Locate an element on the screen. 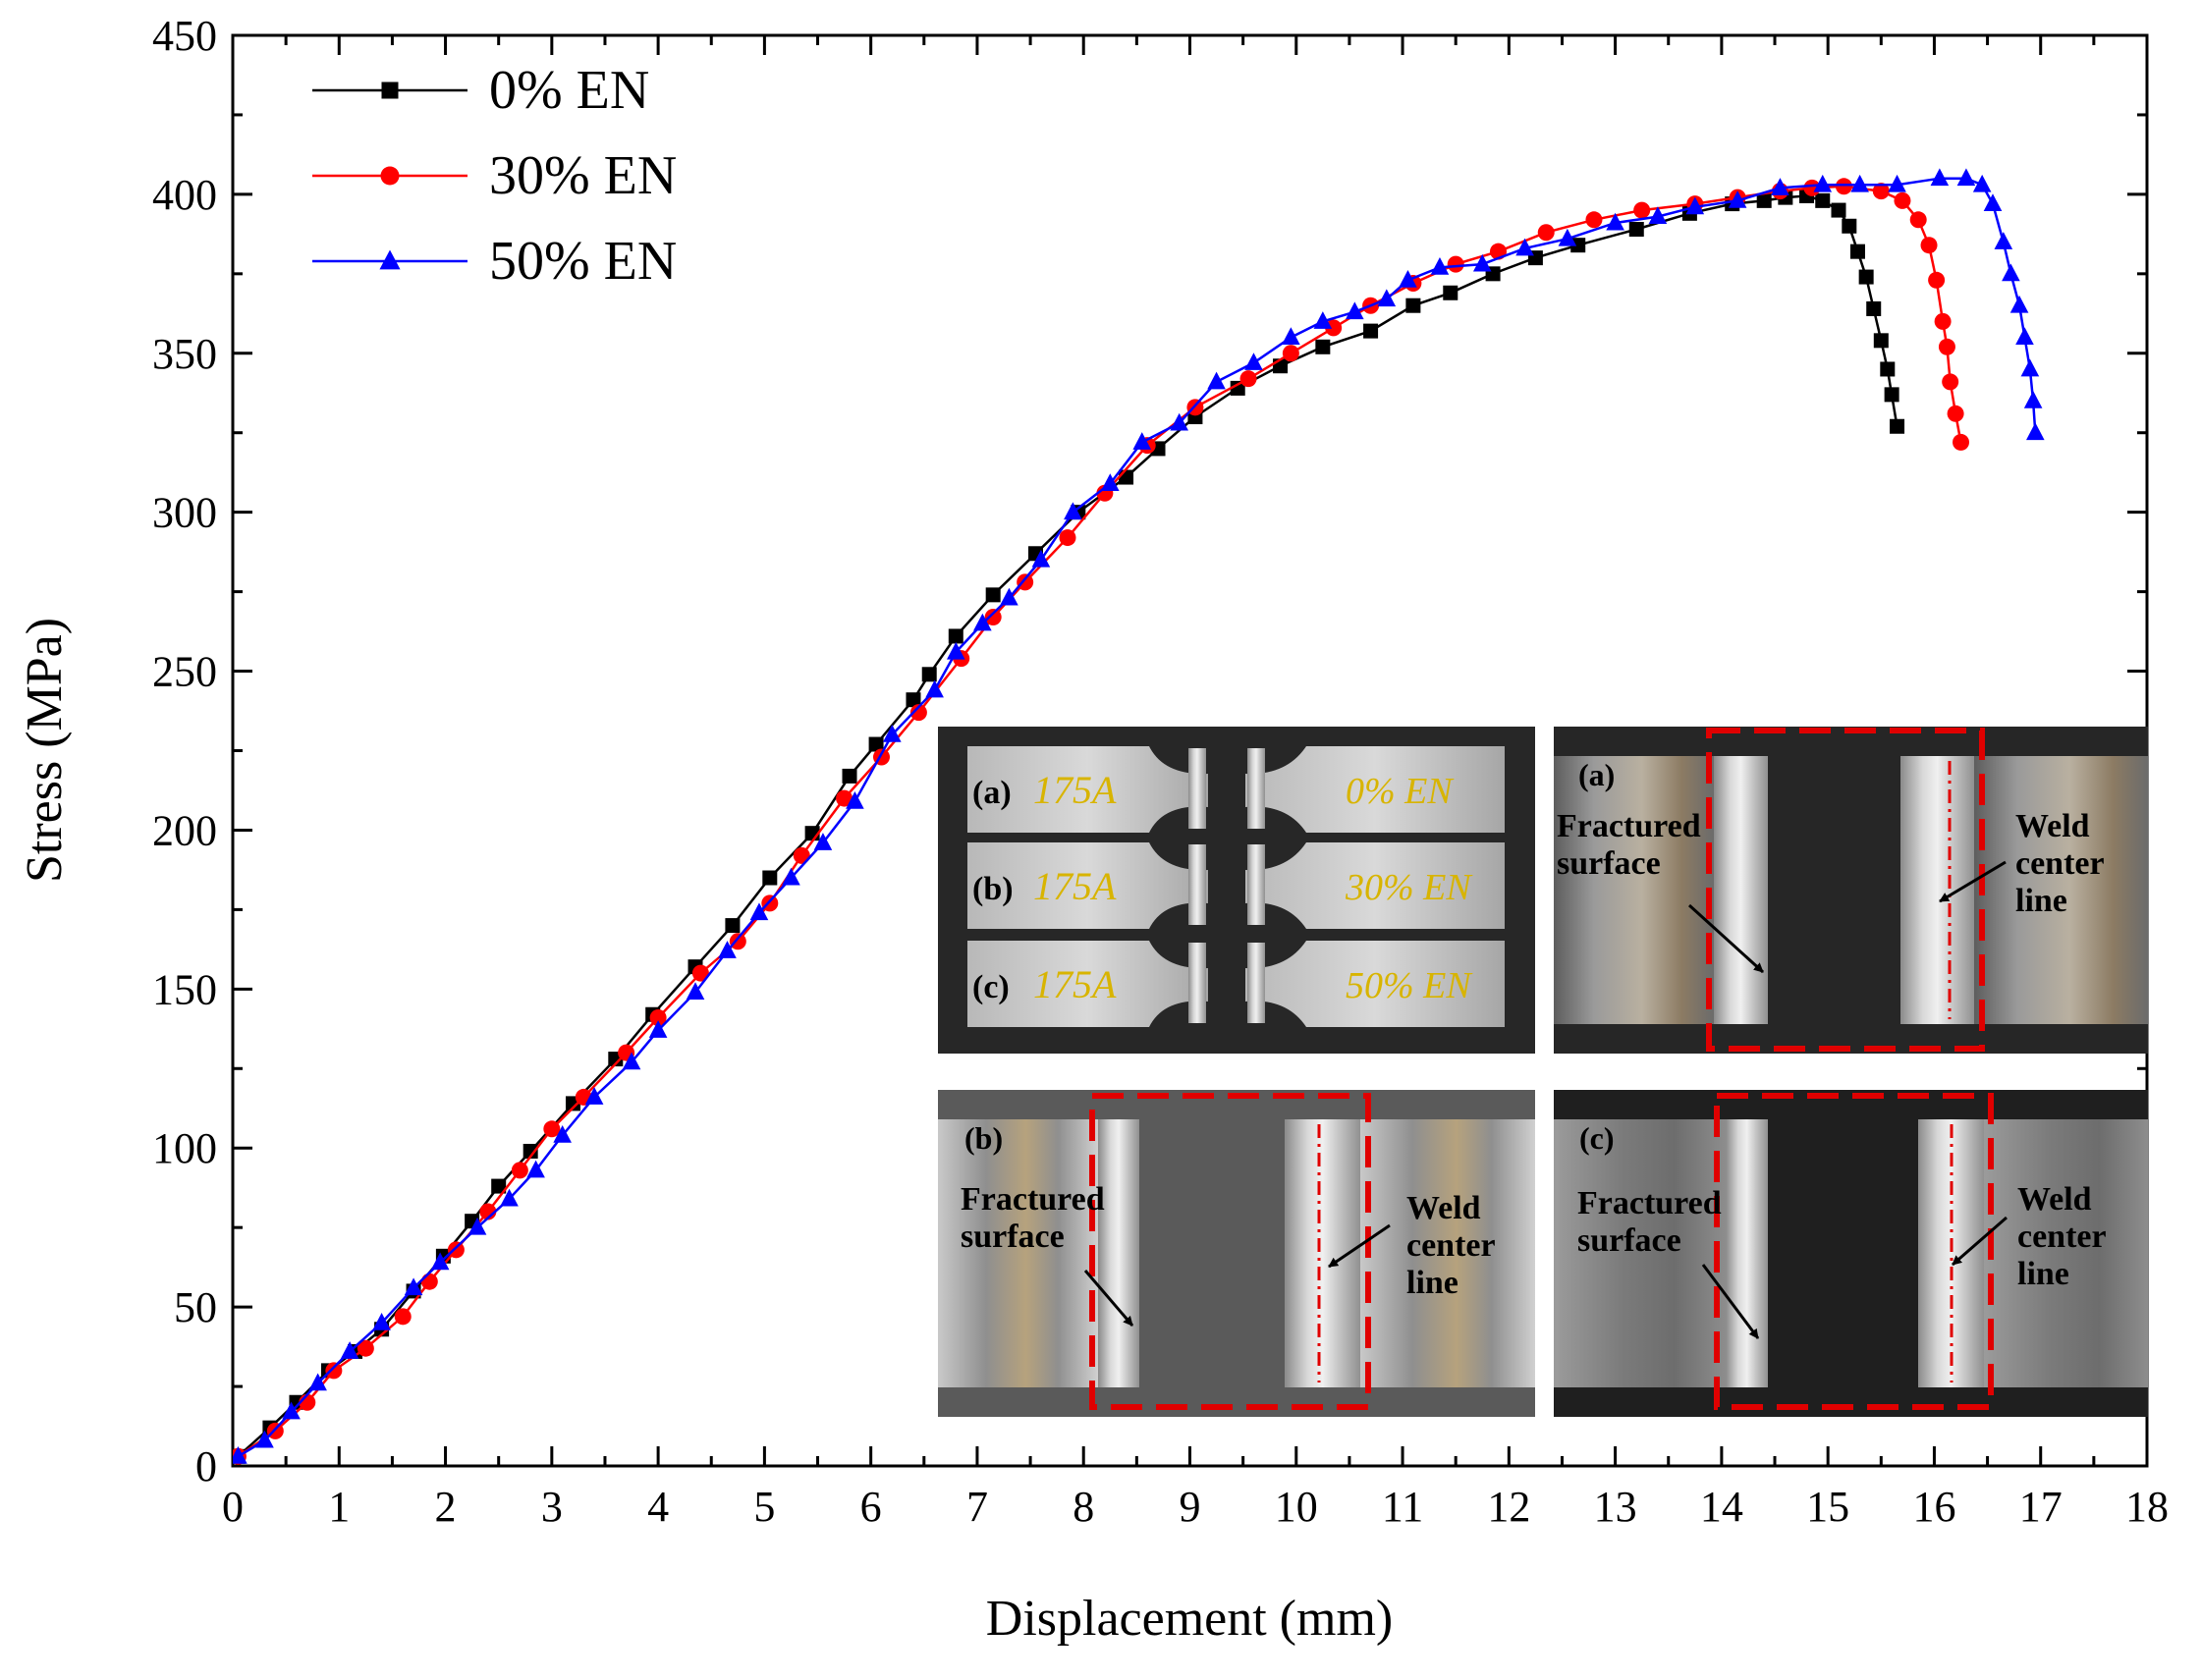 The width and height of the screenshot is (2201, 1680). x-tick-label: 1 is located at coordinates (339, 1507).